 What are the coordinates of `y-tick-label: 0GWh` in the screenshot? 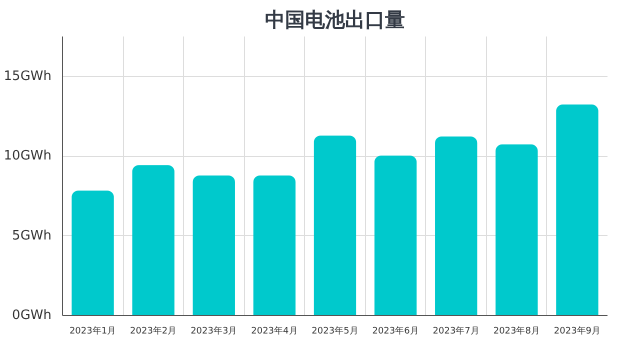 It's located at (32, 315).